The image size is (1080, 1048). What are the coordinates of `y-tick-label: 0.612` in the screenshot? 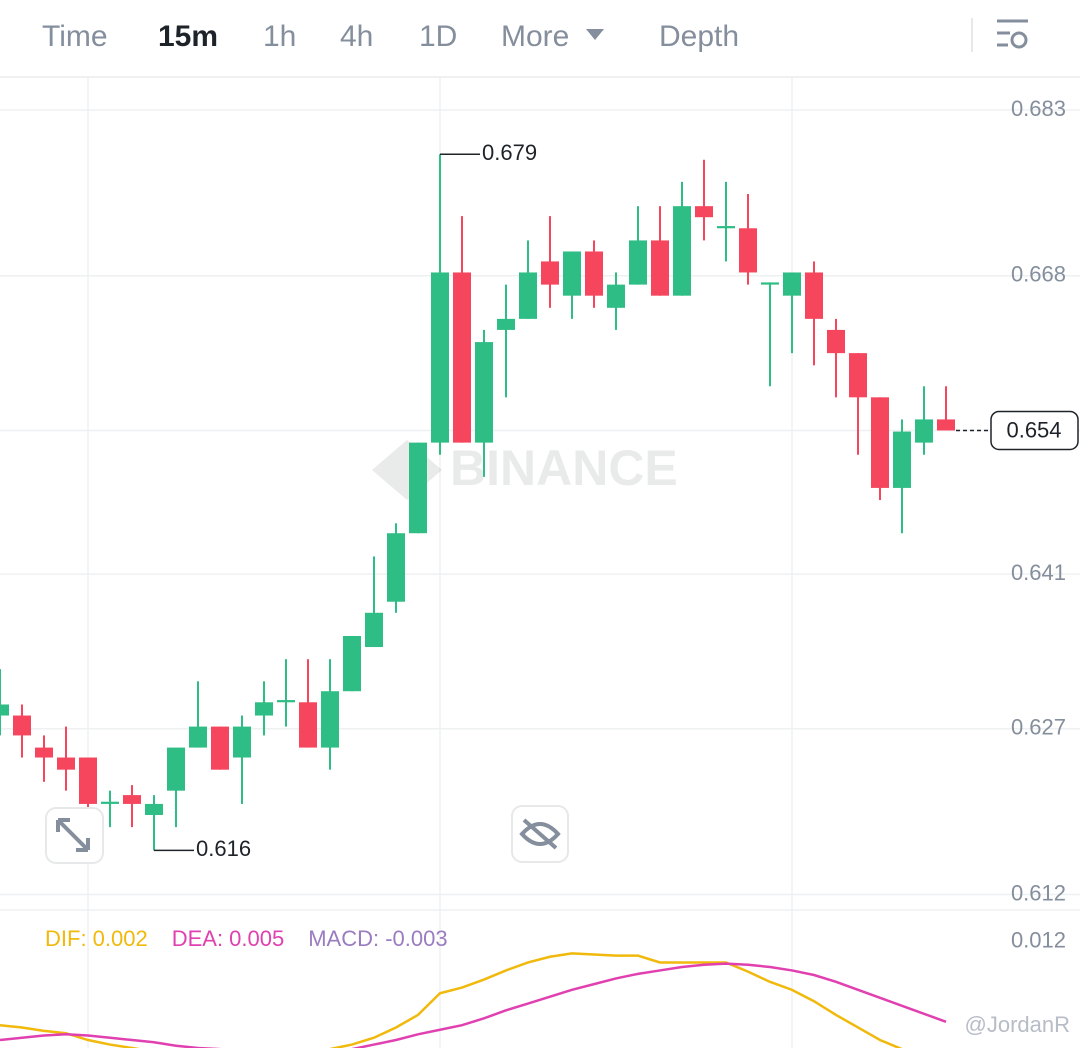 It's located at (1038, 892).